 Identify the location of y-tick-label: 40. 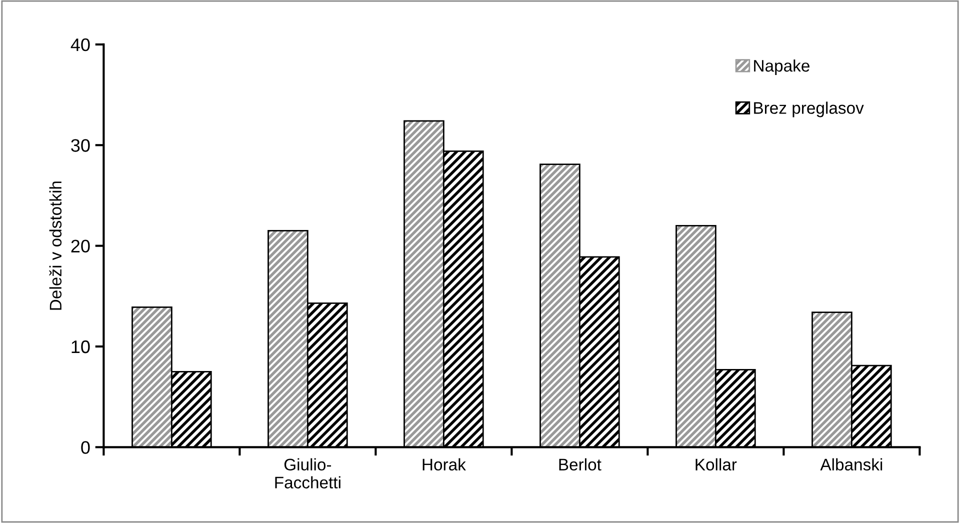
(80, 45).